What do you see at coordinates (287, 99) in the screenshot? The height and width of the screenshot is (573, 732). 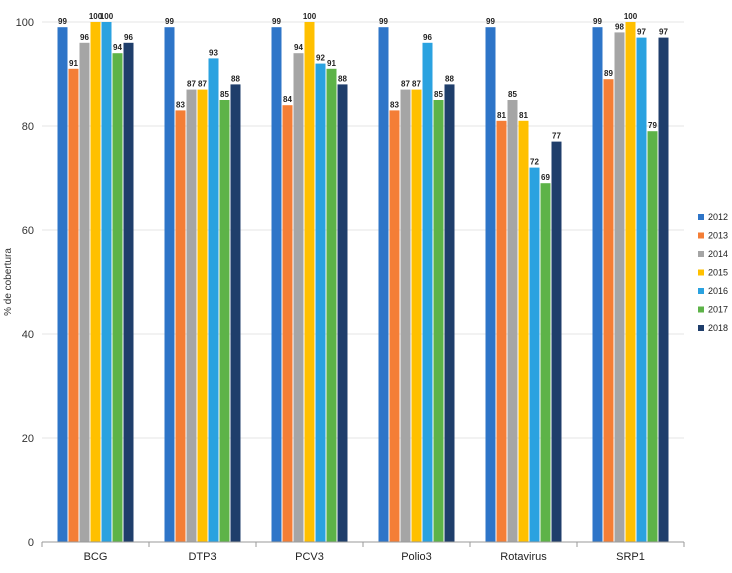 I see `data-label: 84` at bounding box center [287, 99].